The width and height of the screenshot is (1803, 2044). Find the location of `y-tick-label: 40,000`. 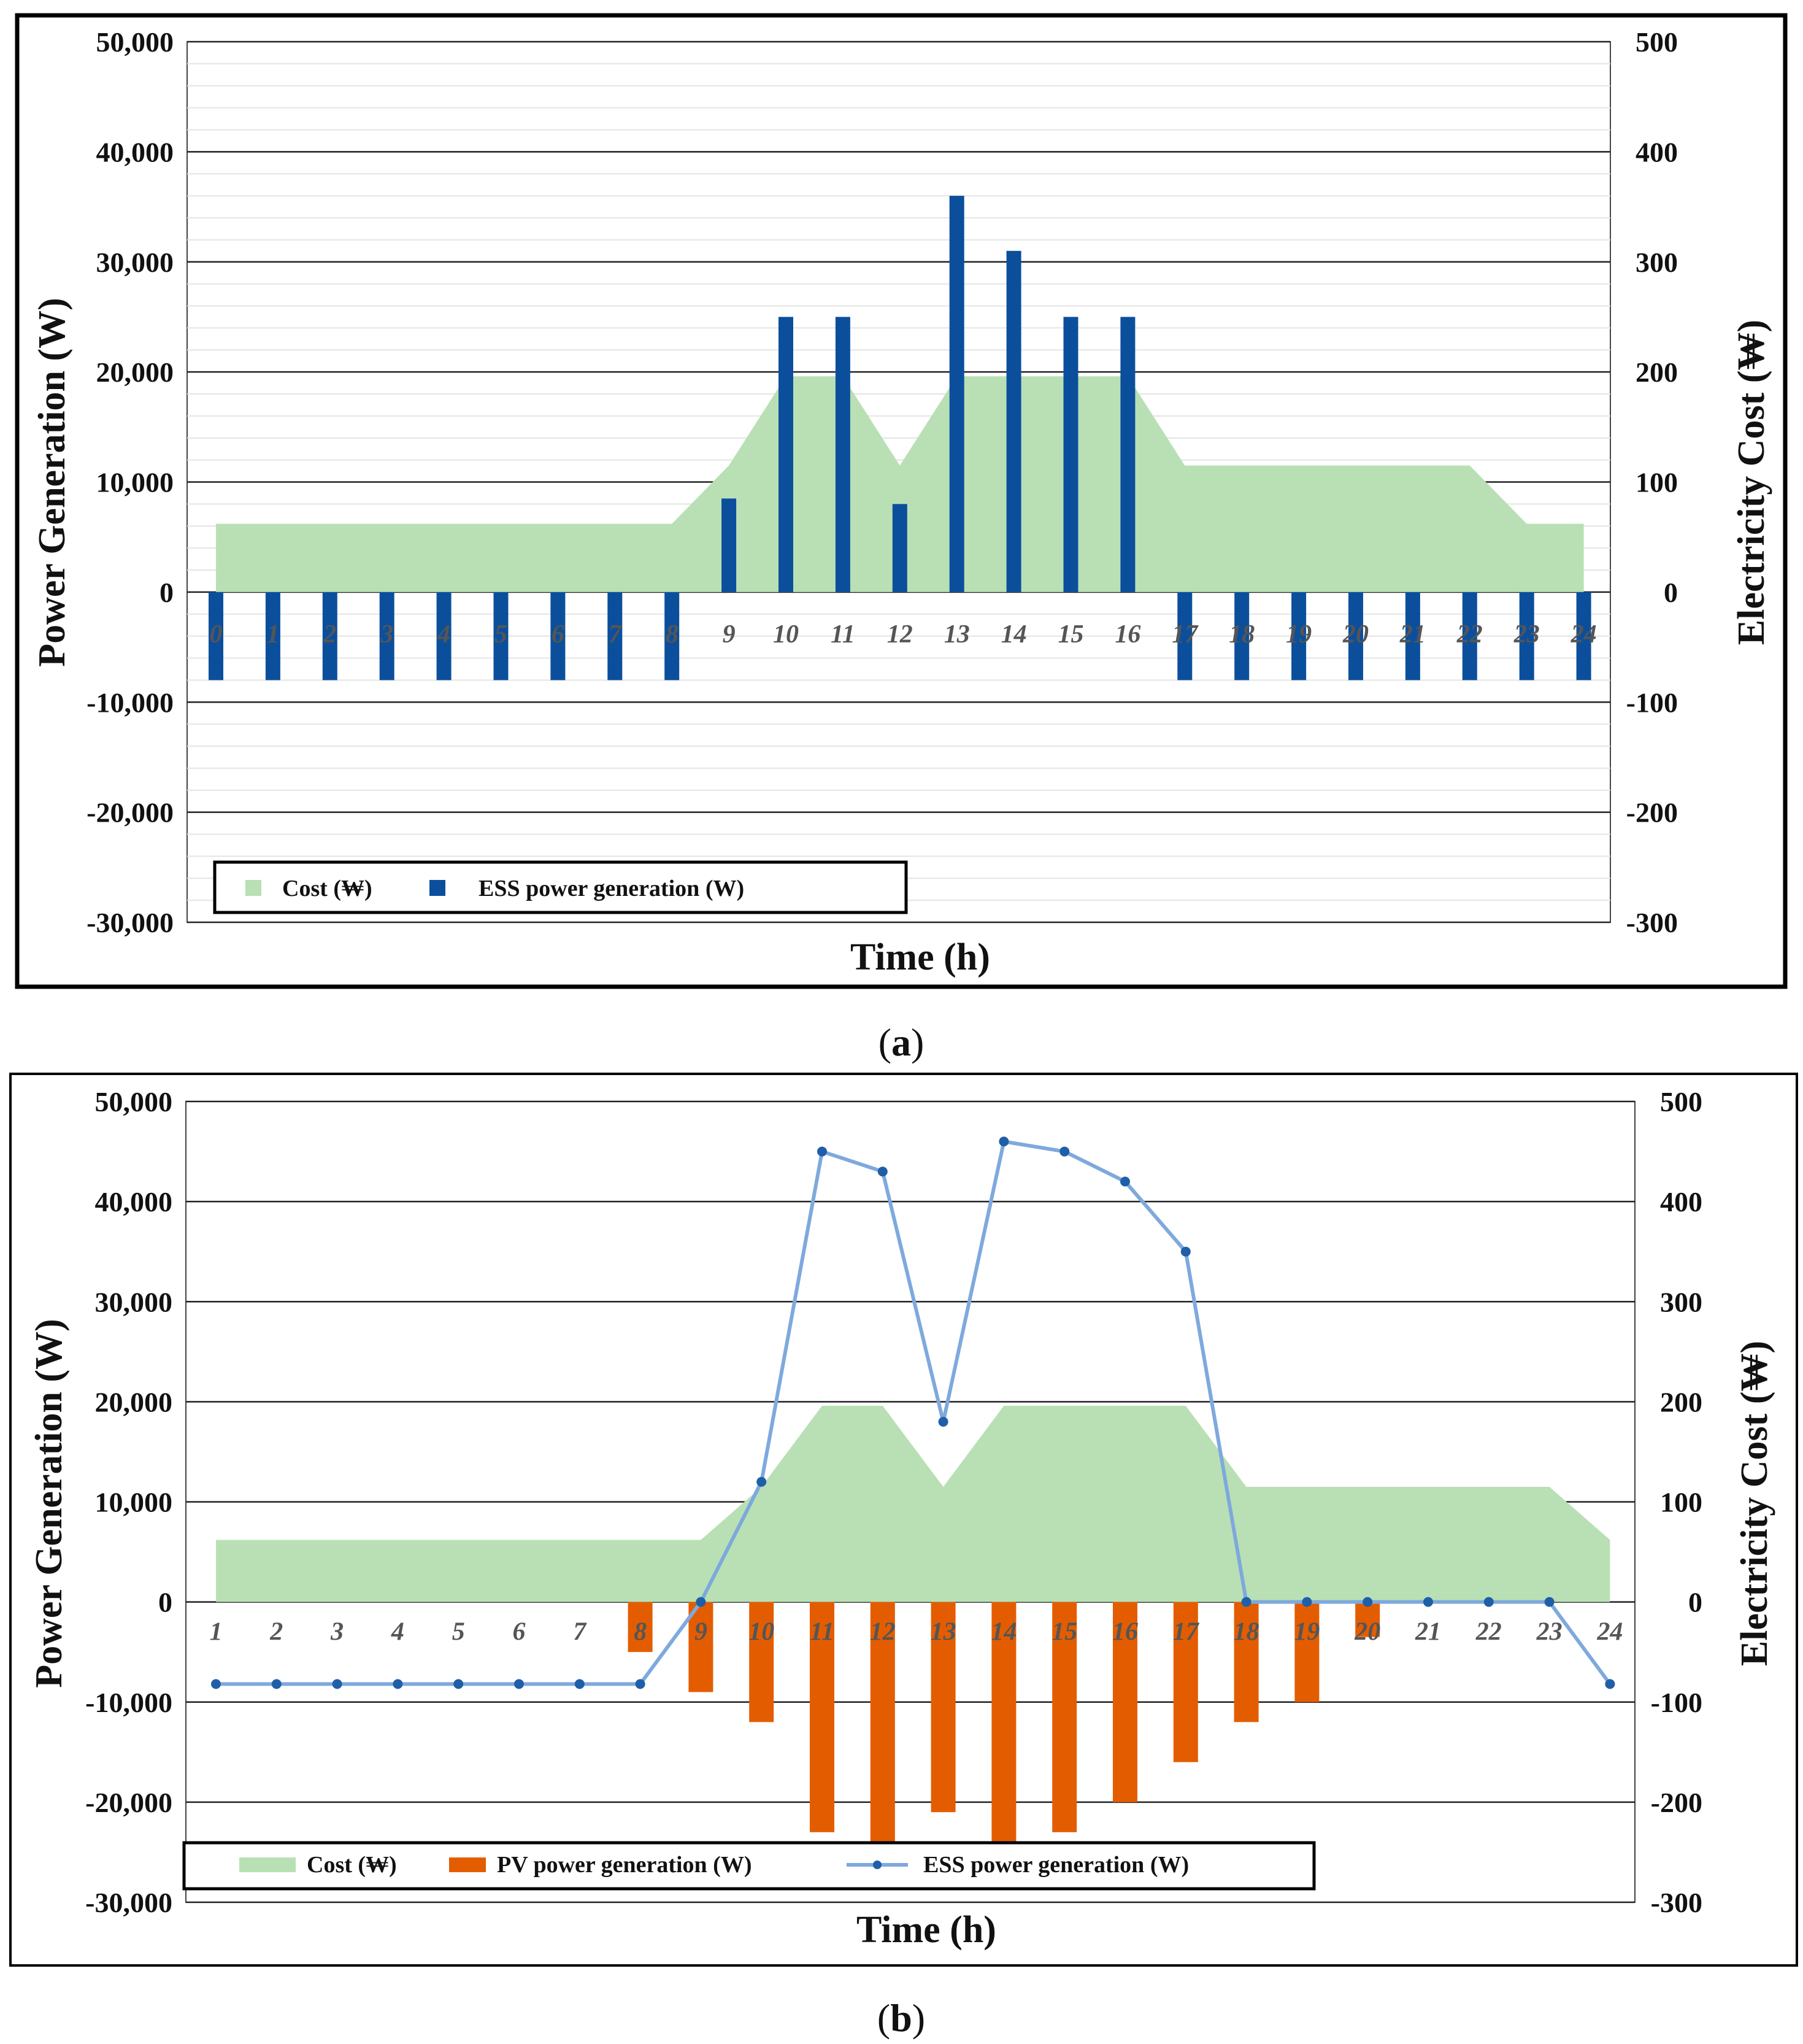

y-tick-label: 40,000 is located at coordinates (134, 1202).